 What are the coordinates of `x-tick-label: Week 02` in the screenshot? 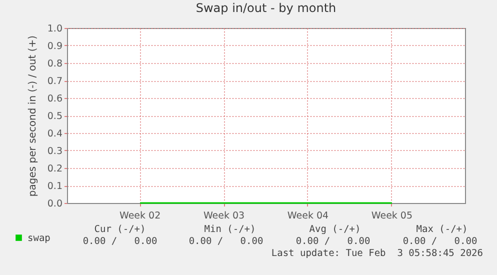 It's located at (140, 216).